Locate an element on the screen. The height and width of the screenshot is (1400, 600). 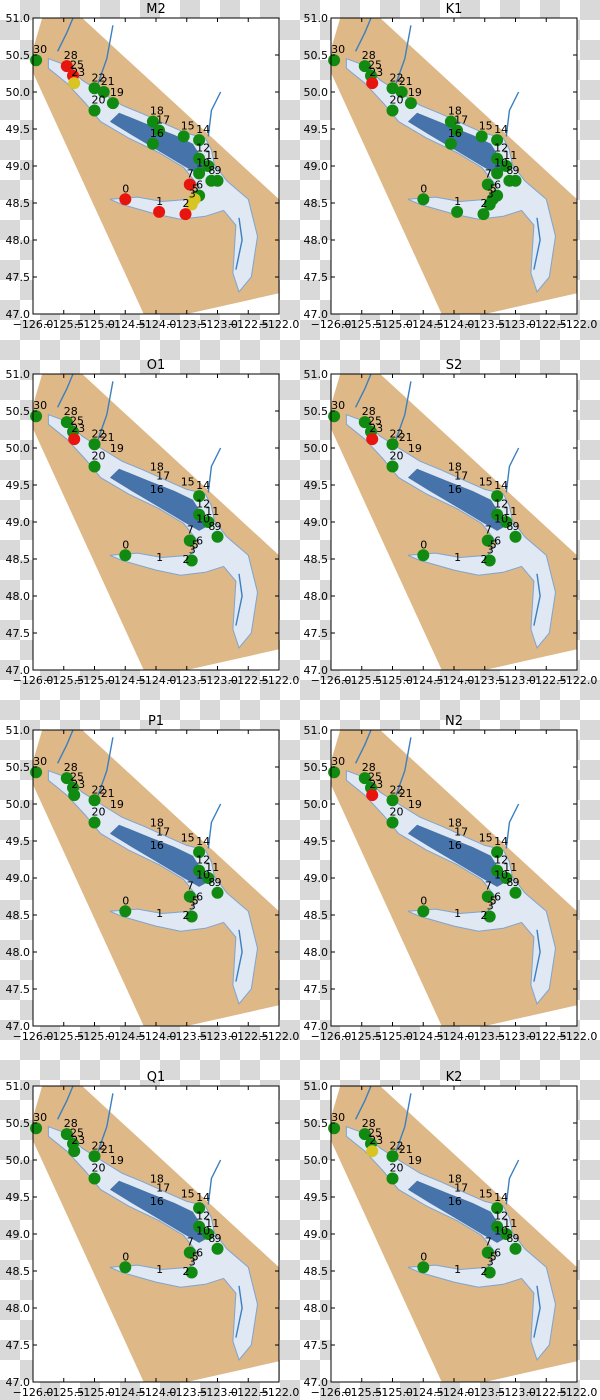
x-tick-label: −124.0 is located at coordinates (454, 680).